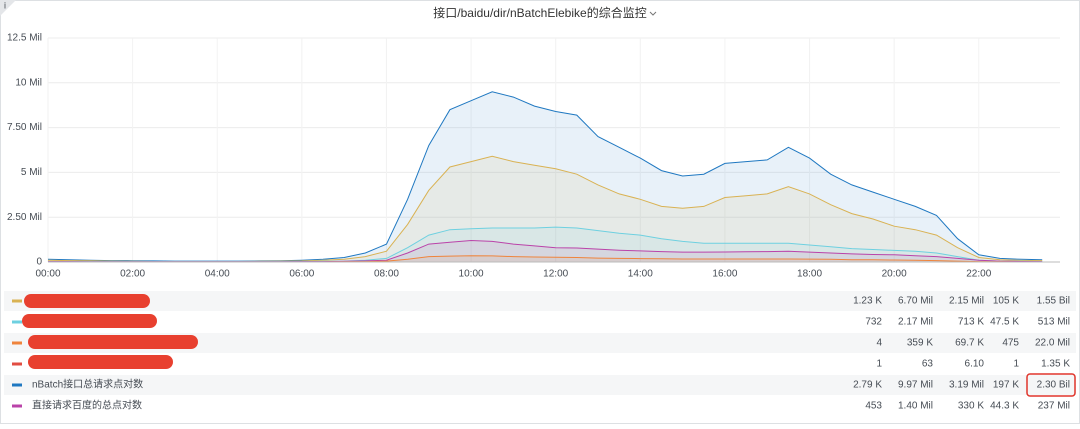 This screenshot has height=429, width=1080. What do you see at coordinates (809, 274) in the screenshot?
I see `x-tick-label: 18:00` at bounding box center [809, 274].